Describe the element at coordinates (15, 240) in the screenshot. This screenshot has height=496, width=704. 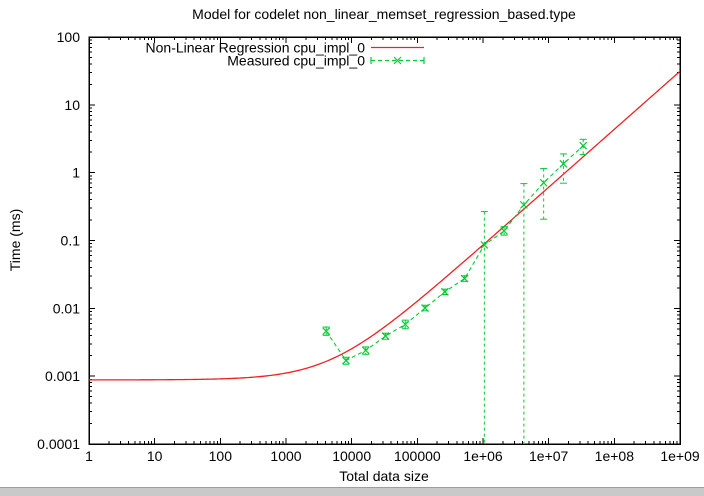
I see `y-axis-title: Time (ms)` at that location.